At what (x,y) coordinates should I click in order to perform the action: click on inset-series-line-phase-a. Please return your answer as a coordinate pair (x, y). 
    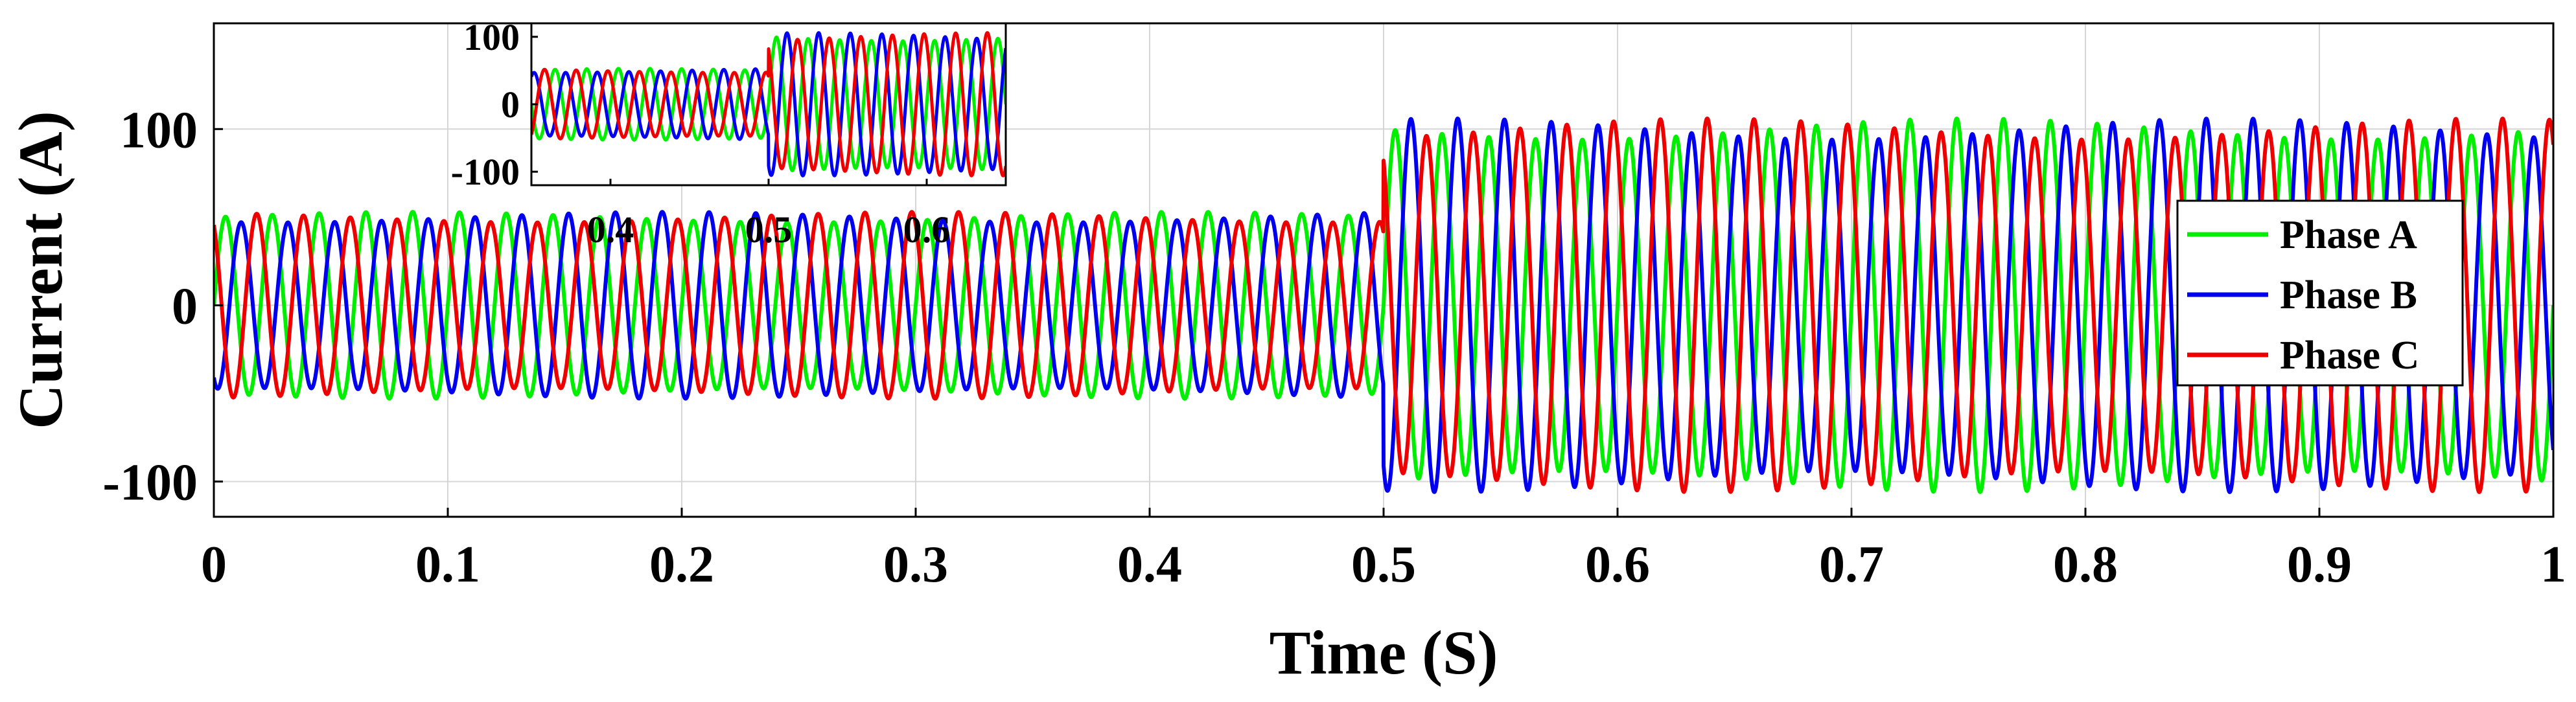
    Looking at the image, I should click on (769, 103).